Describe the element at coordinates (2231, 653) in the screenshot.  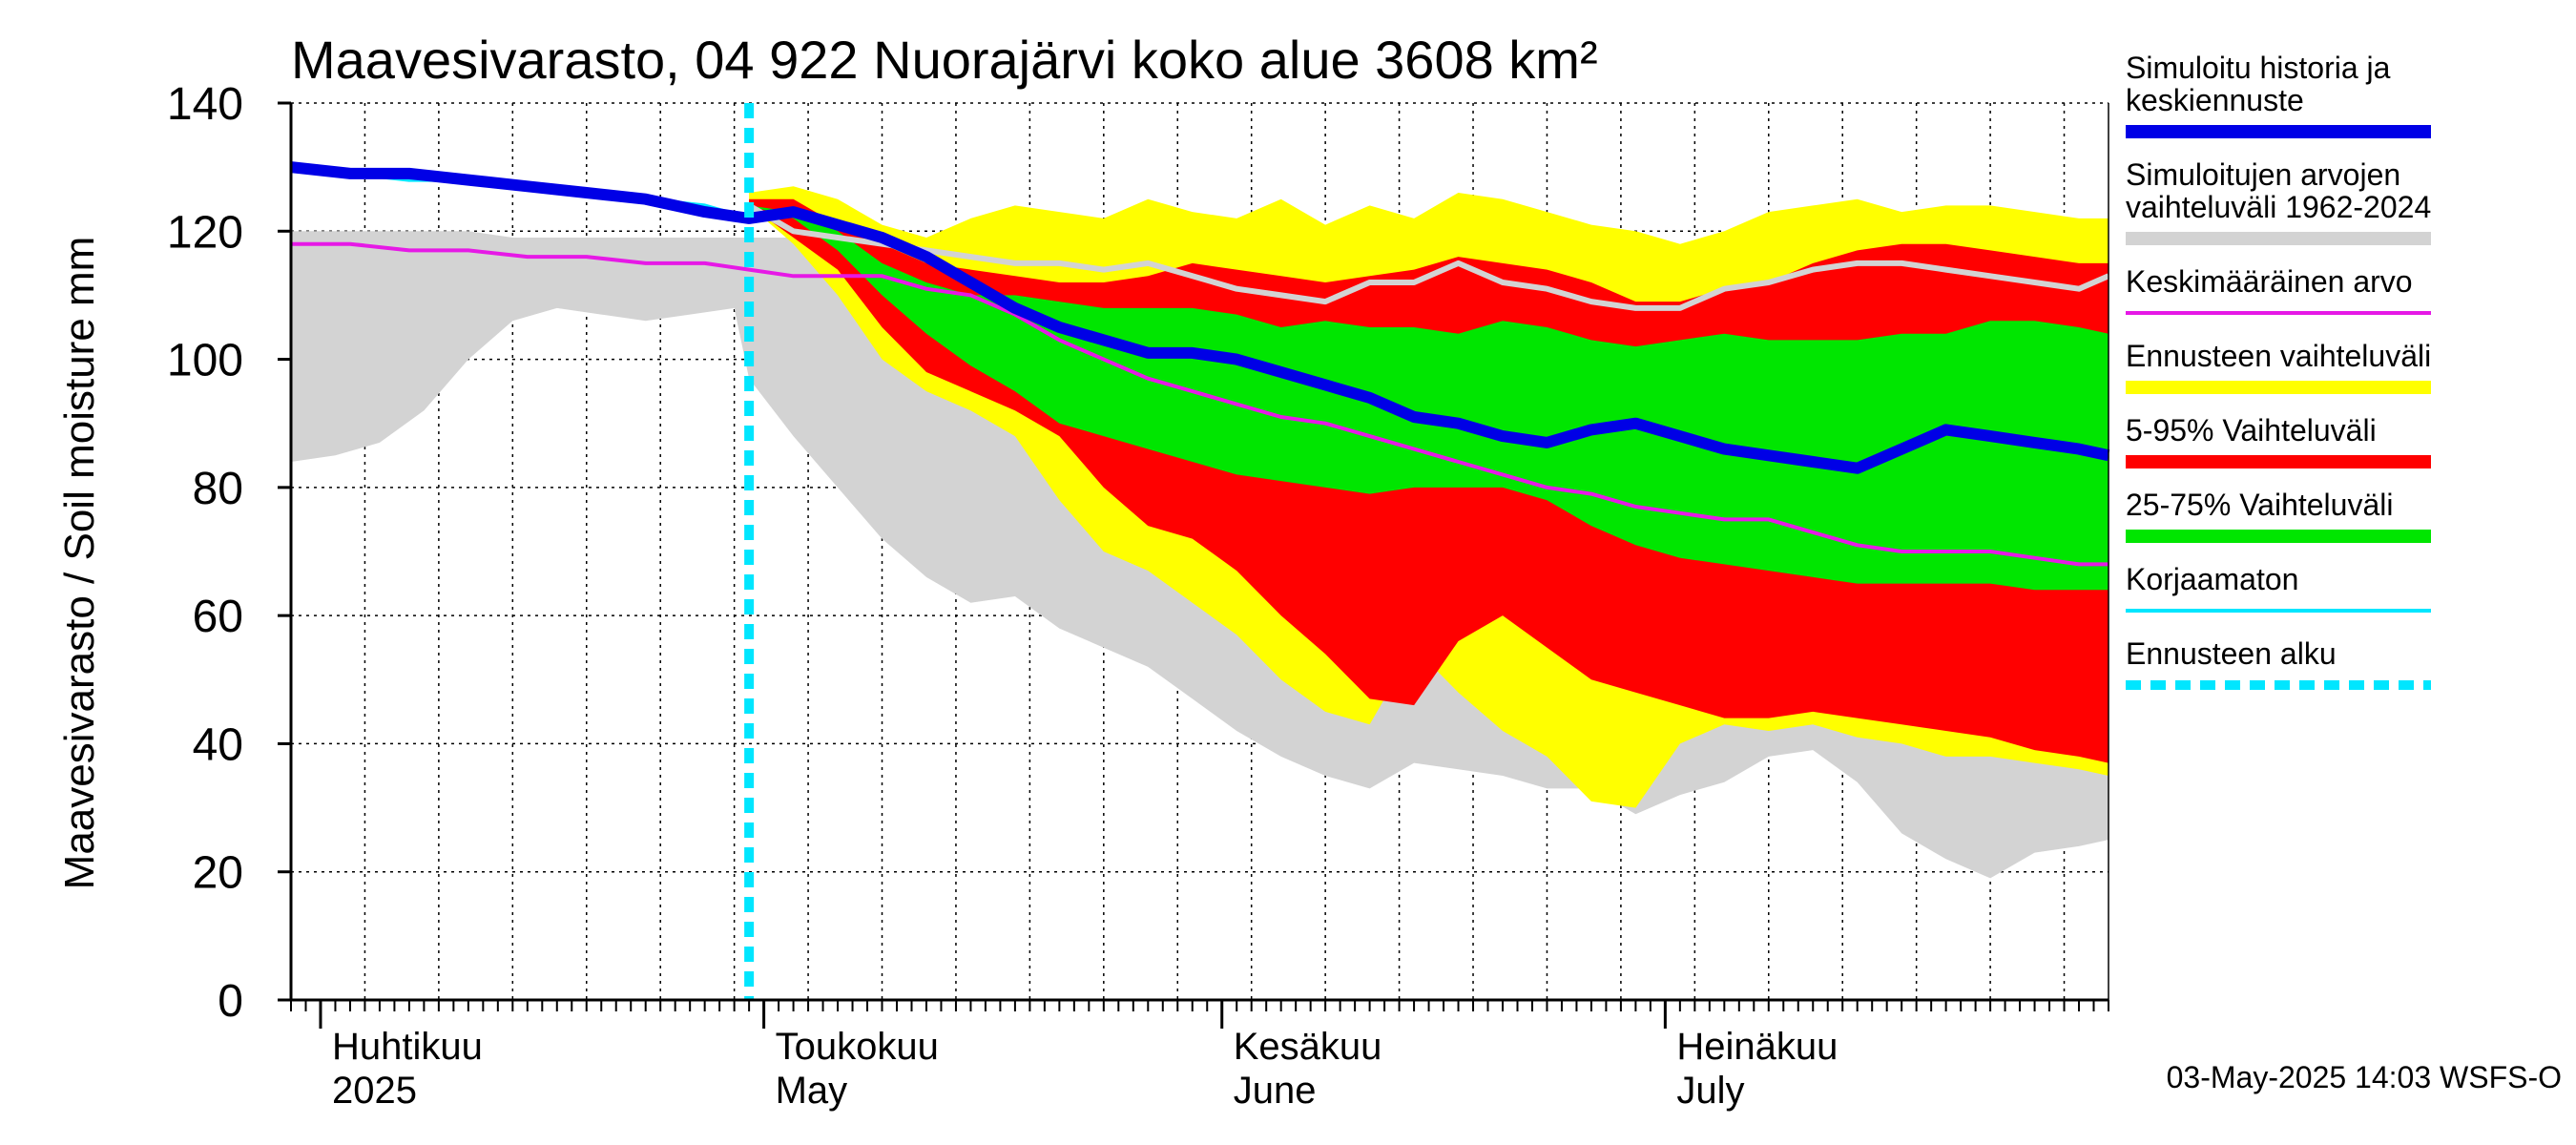
I see `legend-label: Ennusteen alku` at that location.